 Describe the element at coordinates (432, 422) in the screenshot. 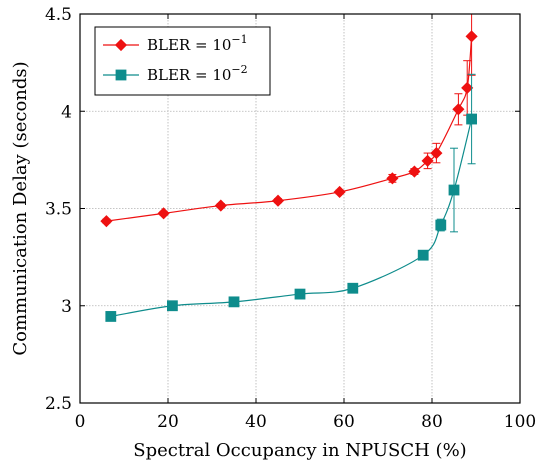

I see `x-tick-label: 80` at that location.